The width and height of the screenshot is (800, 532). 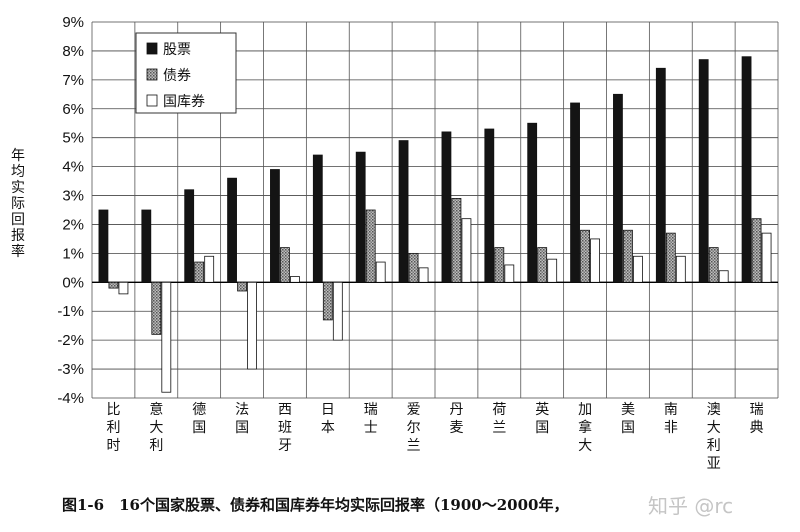 What do you see at coordinates (714, 437) in the screenshot?
I see `x-category-label: 澳大利亚` at bounding box center [714, 437].